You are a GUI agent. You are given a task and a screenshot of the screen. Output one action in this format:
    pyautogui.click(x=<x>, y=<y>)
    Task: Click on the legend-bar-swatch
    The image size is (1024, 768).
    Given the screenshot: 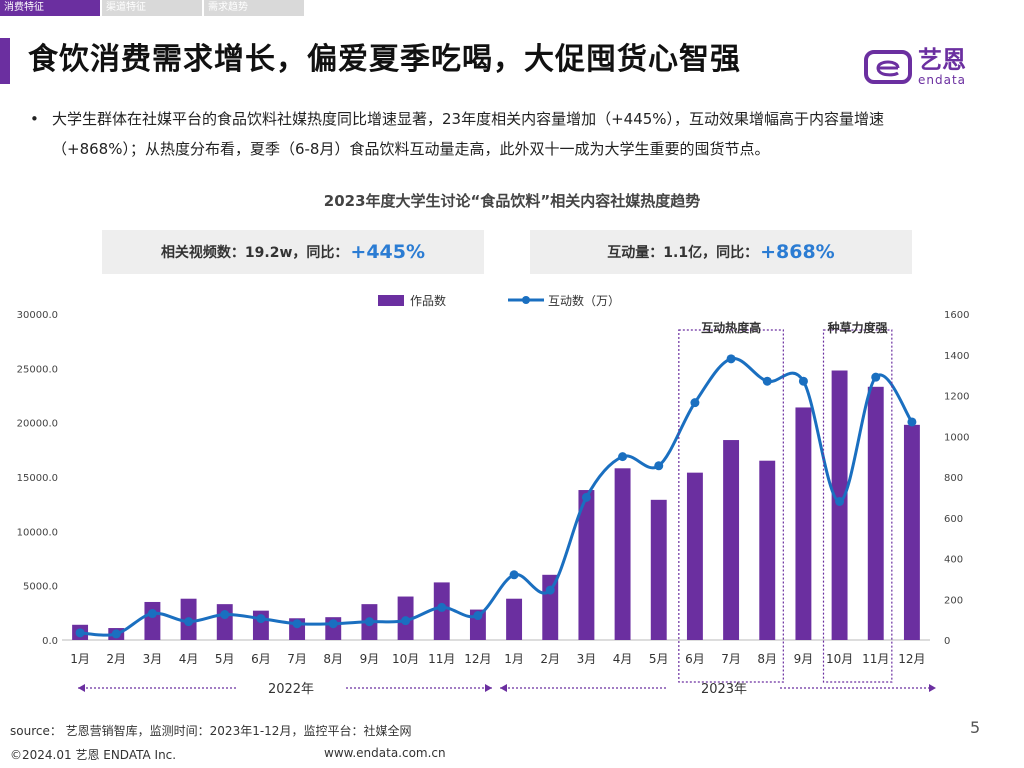 What is the action you would take?
    pyautogui.click(x=391, y=300)
    